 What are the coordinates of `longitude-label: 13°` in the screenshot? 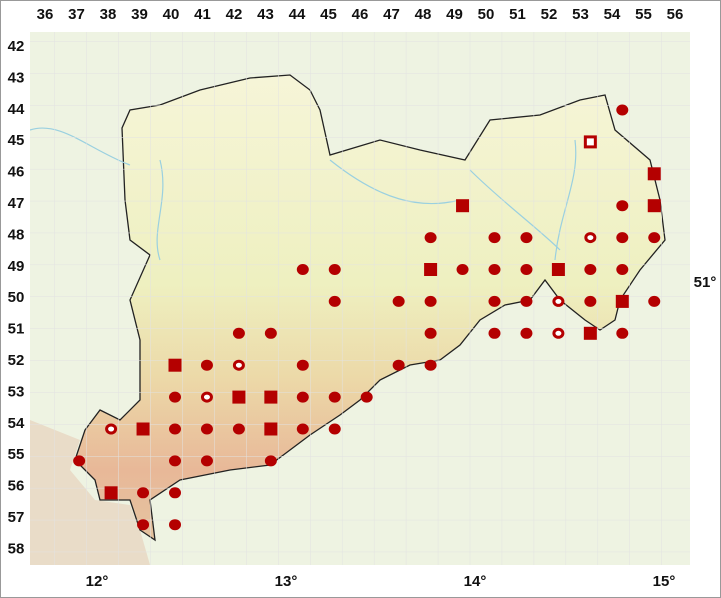 It's located at (286, 581).